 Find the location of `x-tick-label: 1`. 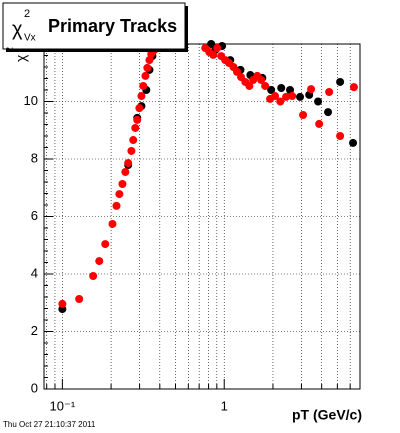

x-tick-label: 1 is located at coordinates (224, 405).